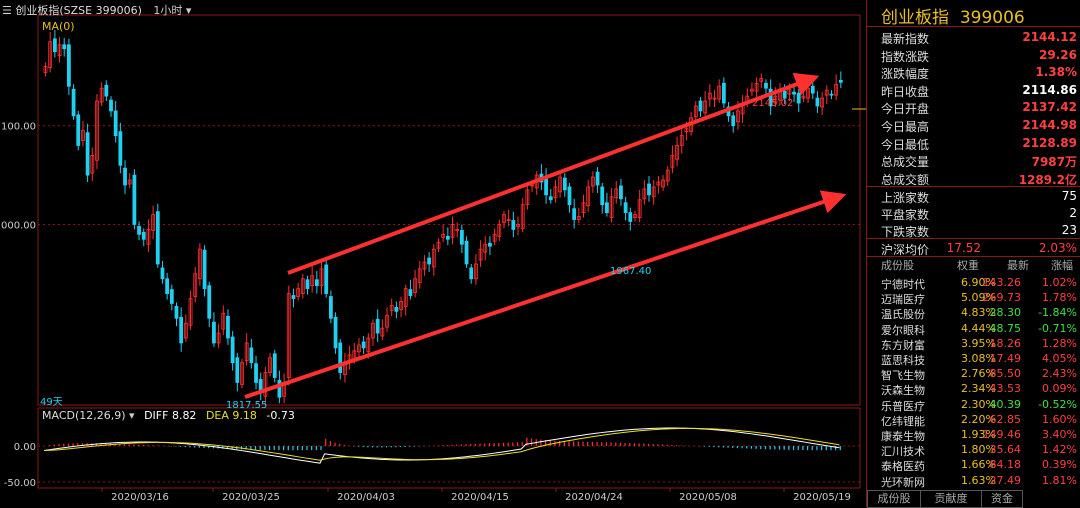 This screenshot has height=508, width=1080. Describe the element at coordinates (979, 107) in the screenshot. I see `quote-row: 今日开盘 2137.42` at that location.